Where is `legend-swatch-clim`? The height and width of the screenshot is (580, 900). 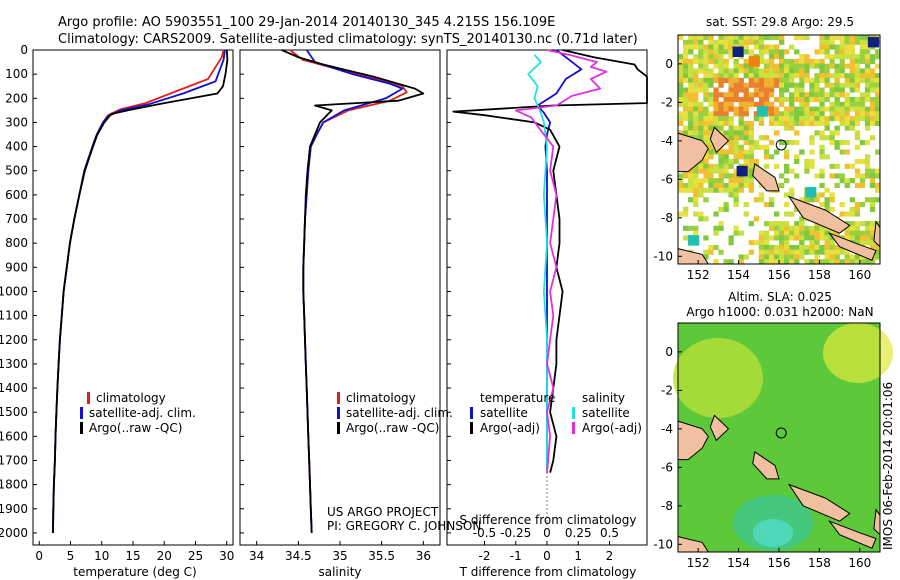 legend-swatch-clim is located at coordinates (338, 398).